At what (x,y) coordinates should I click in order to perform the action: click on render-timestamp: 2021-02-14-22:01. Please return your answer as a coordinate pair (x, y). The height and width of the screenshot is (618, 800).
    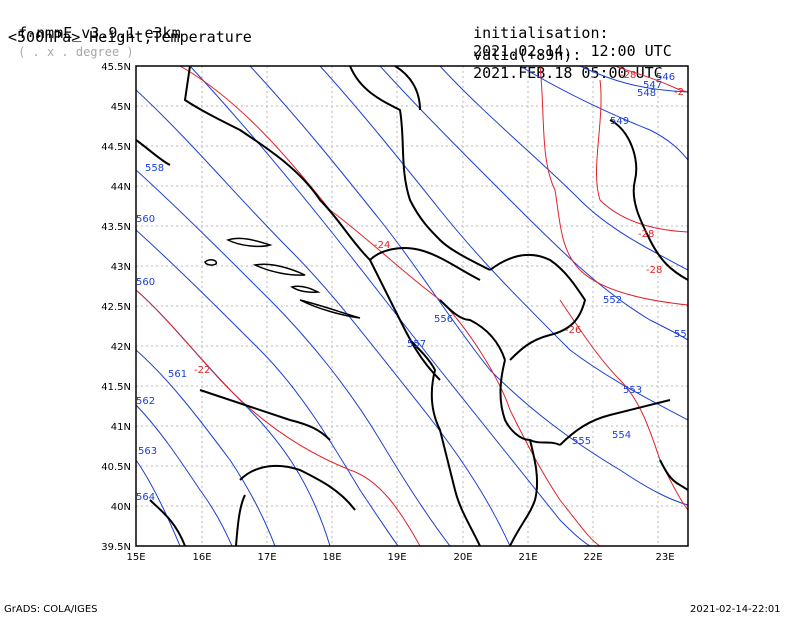
    Looking at the image, I should click on (735, 609).